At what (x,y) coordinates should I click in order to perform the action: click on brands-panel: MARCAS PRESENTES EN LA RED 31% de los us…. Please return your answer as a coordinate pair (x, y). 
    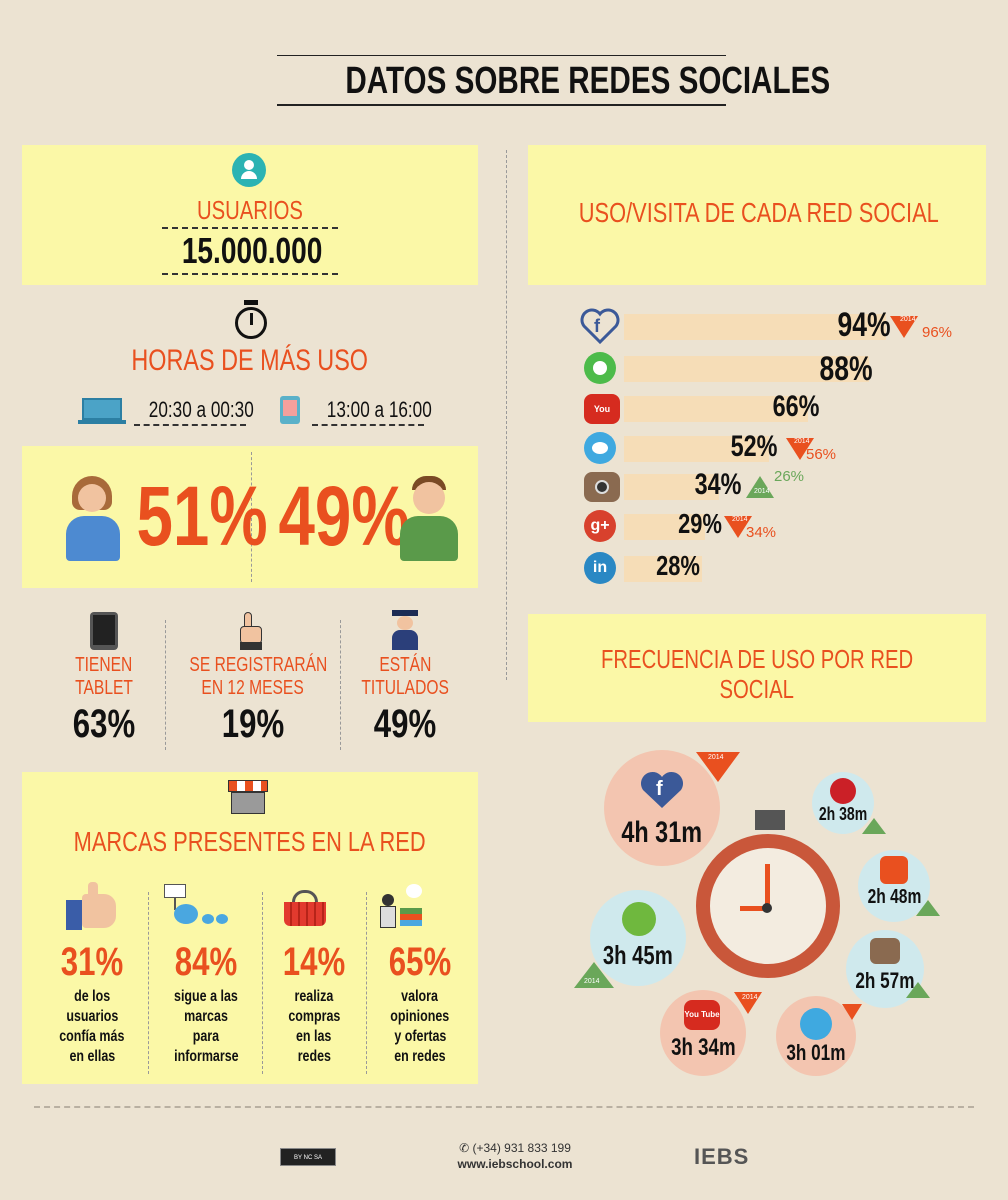
    Looking at the image, I should click on (250, 928).